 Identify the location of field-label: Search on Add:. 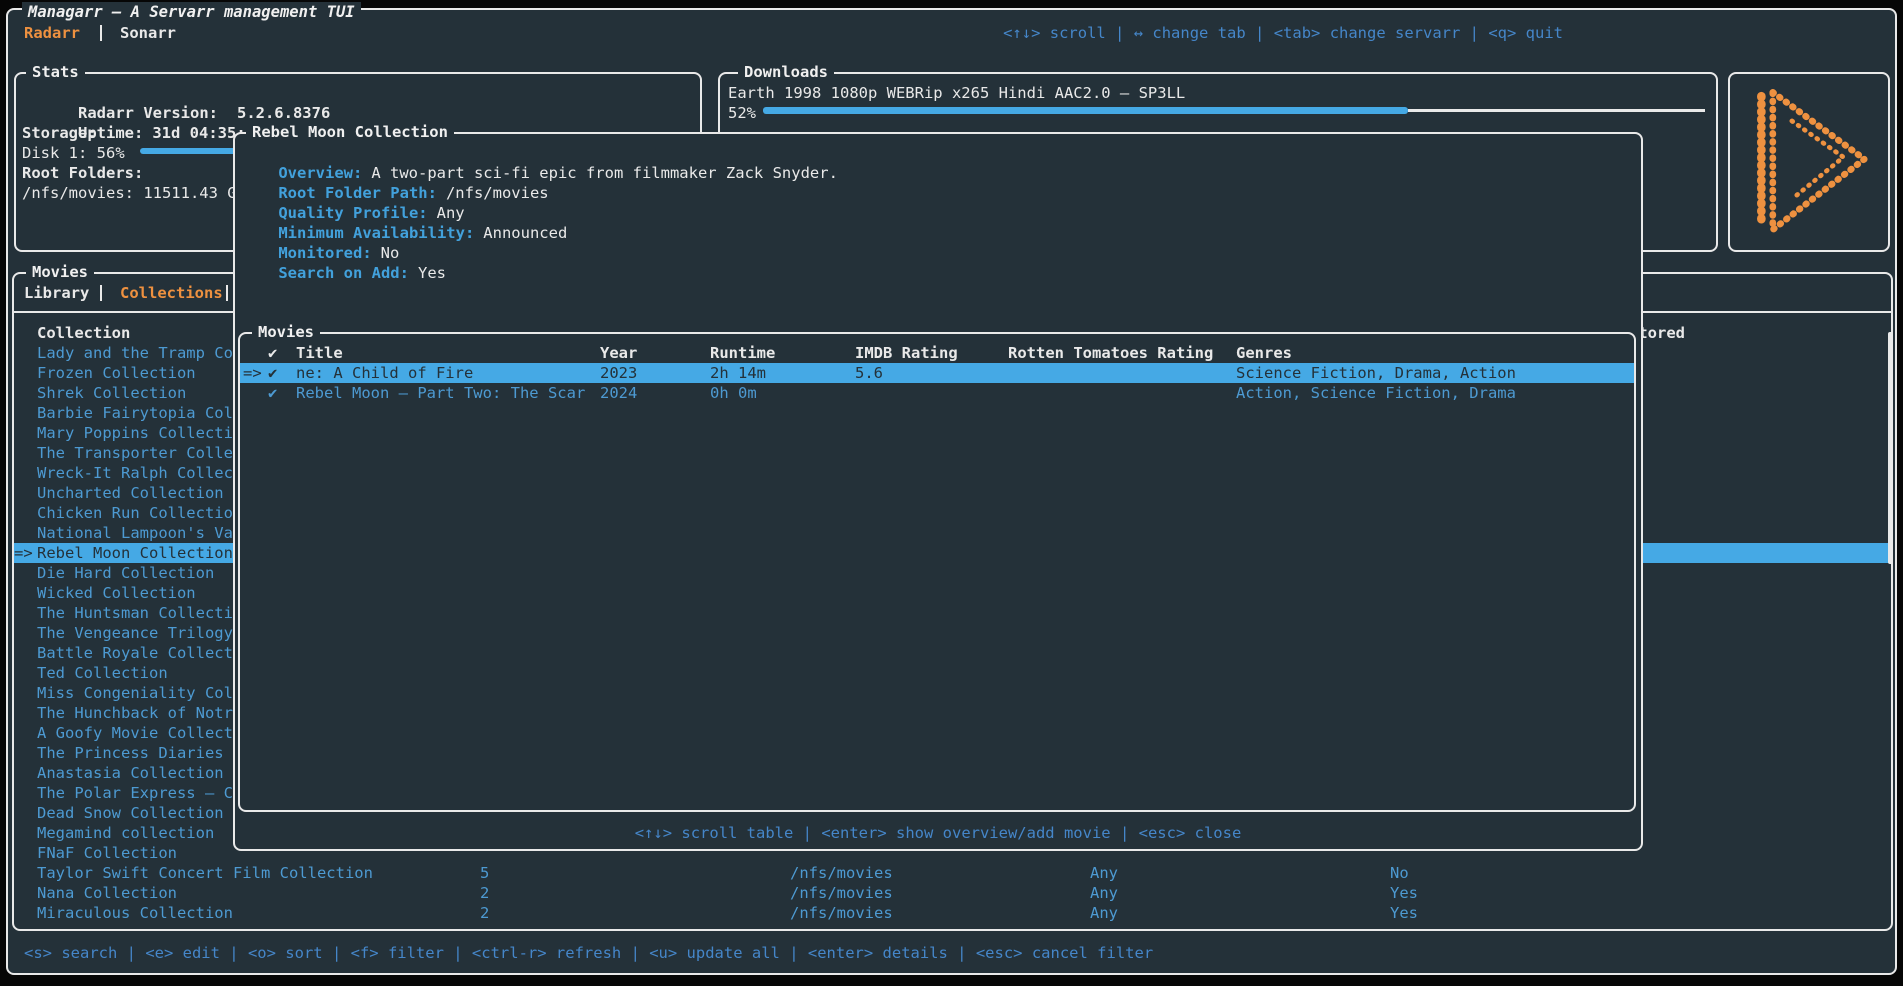
(343, 273).